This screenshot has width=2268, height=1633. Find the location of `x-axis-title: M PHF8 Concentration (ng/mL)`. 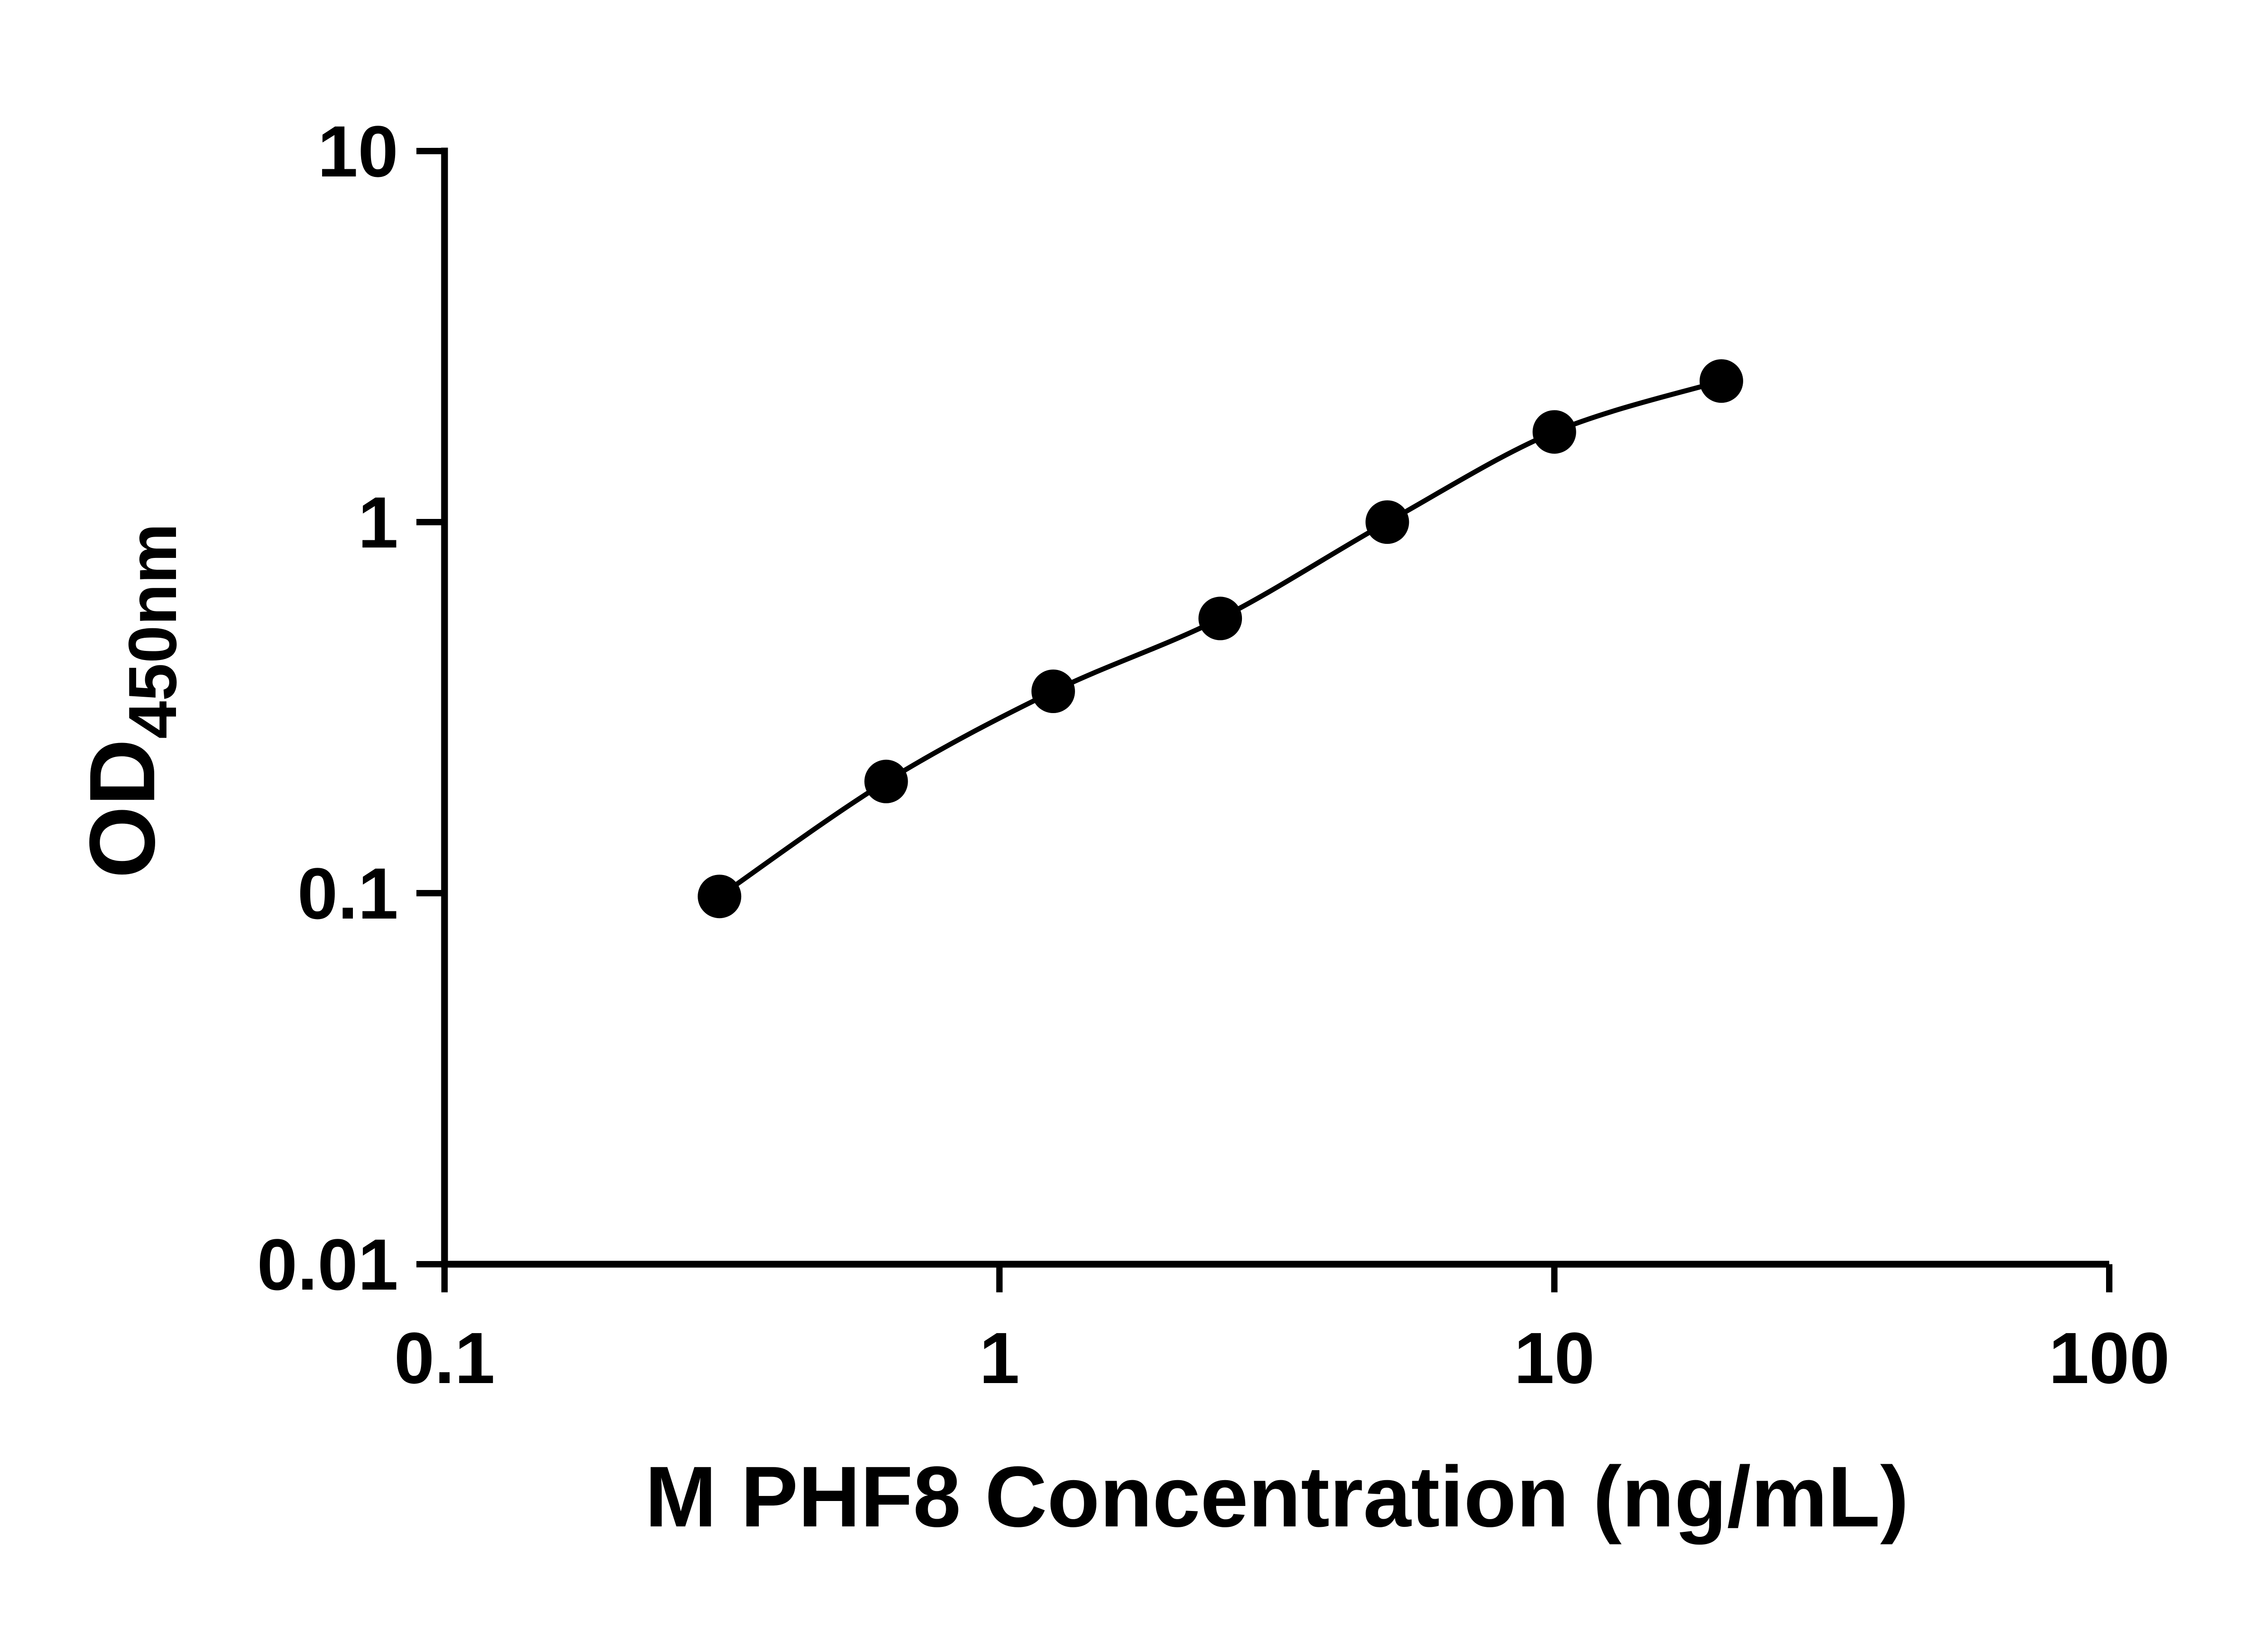

x-axis-title: M PHF8 Concentration (ng/mL) is located at coordinates (1277, 1497).